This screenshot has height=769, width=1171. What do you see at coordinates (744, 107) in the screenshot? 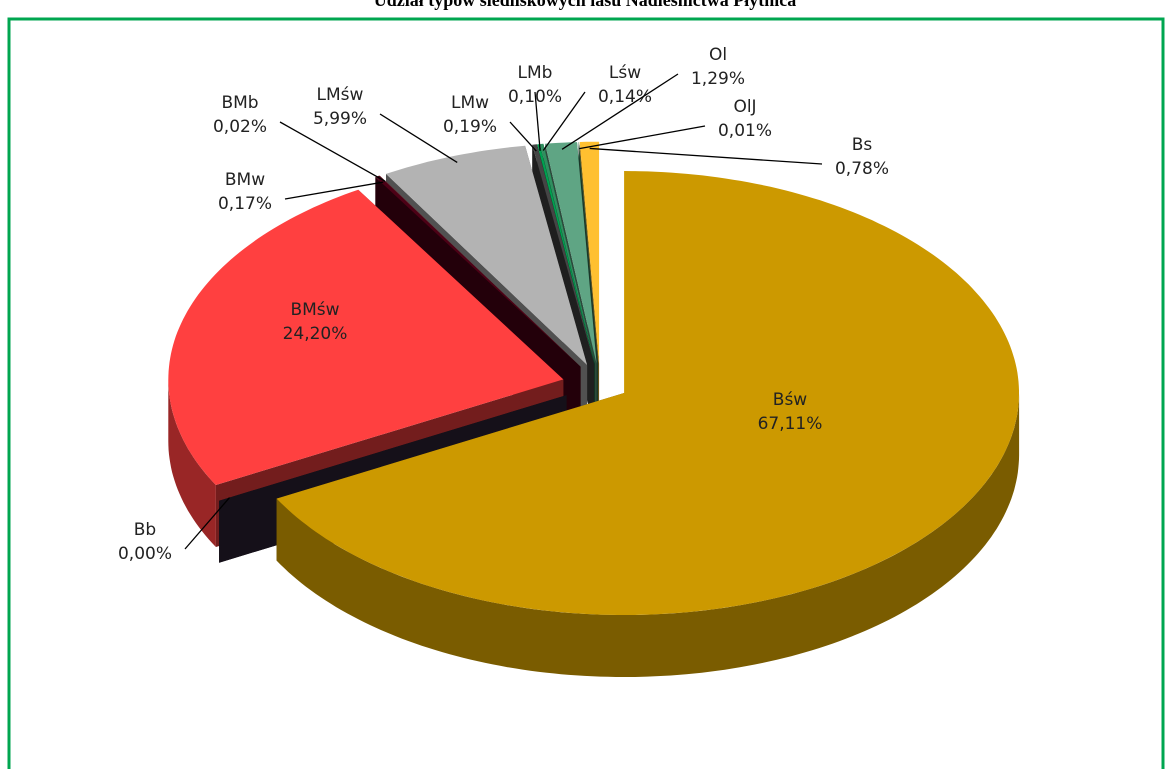
I see `category-label: OlJ` at bounding box center [744, 107].